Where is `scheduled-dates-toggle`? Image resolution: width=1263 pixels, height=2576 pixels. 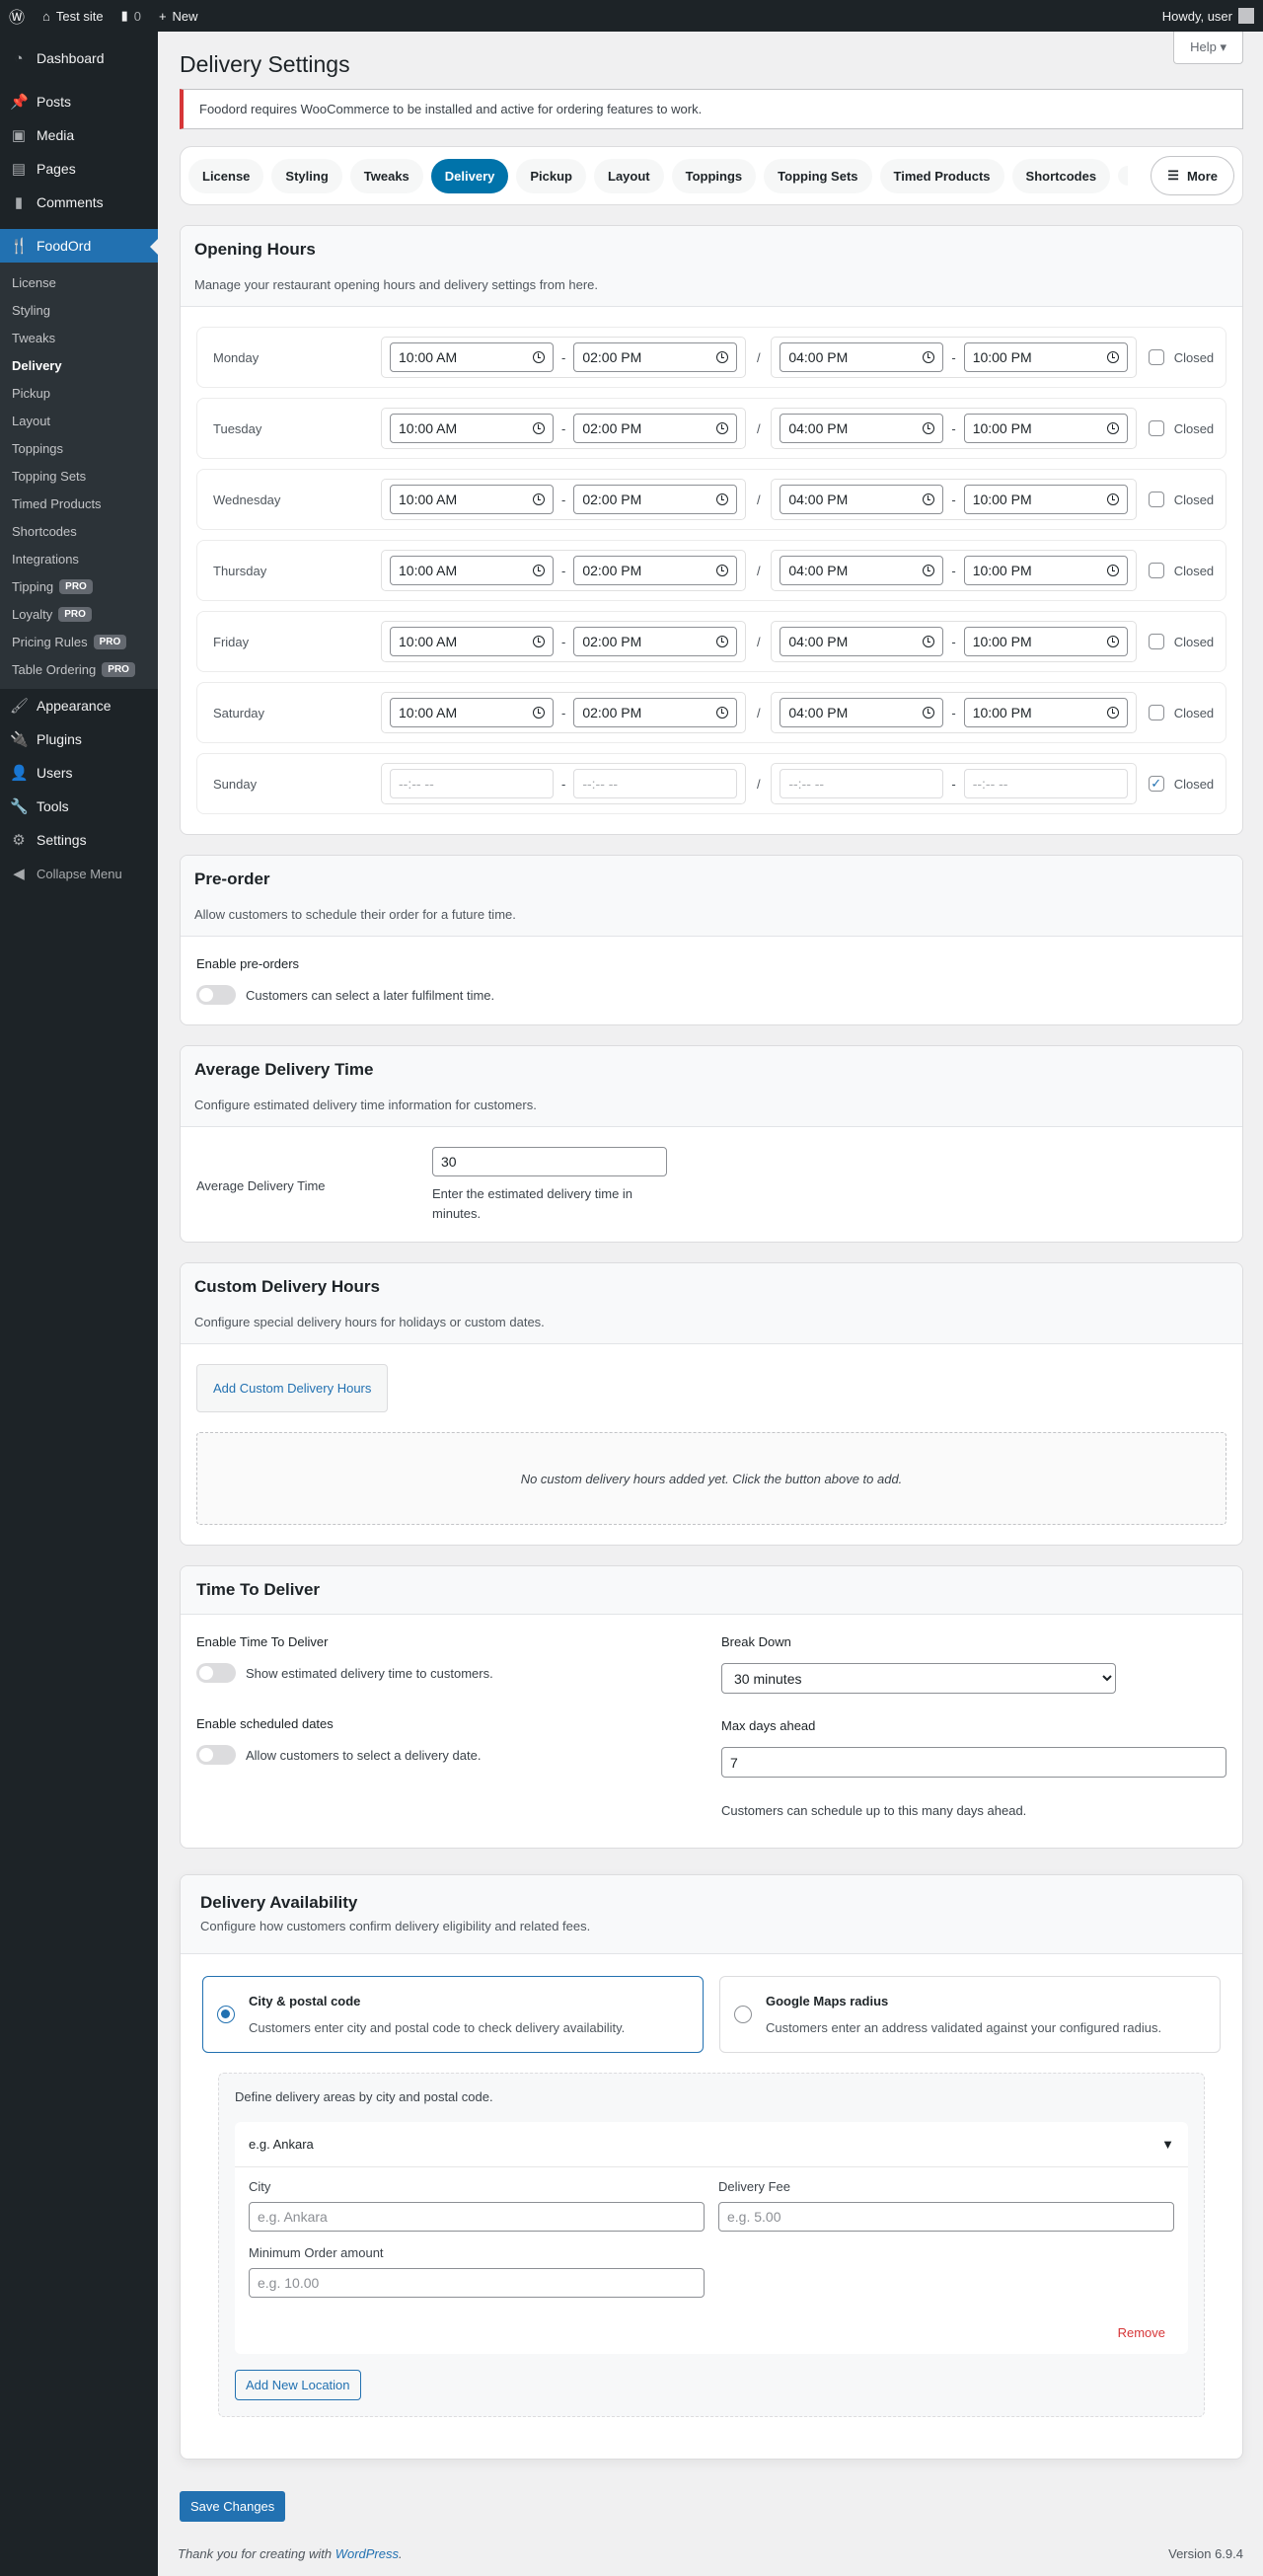
scheduled-dates-toggle is located at coordinates (216, 1755).